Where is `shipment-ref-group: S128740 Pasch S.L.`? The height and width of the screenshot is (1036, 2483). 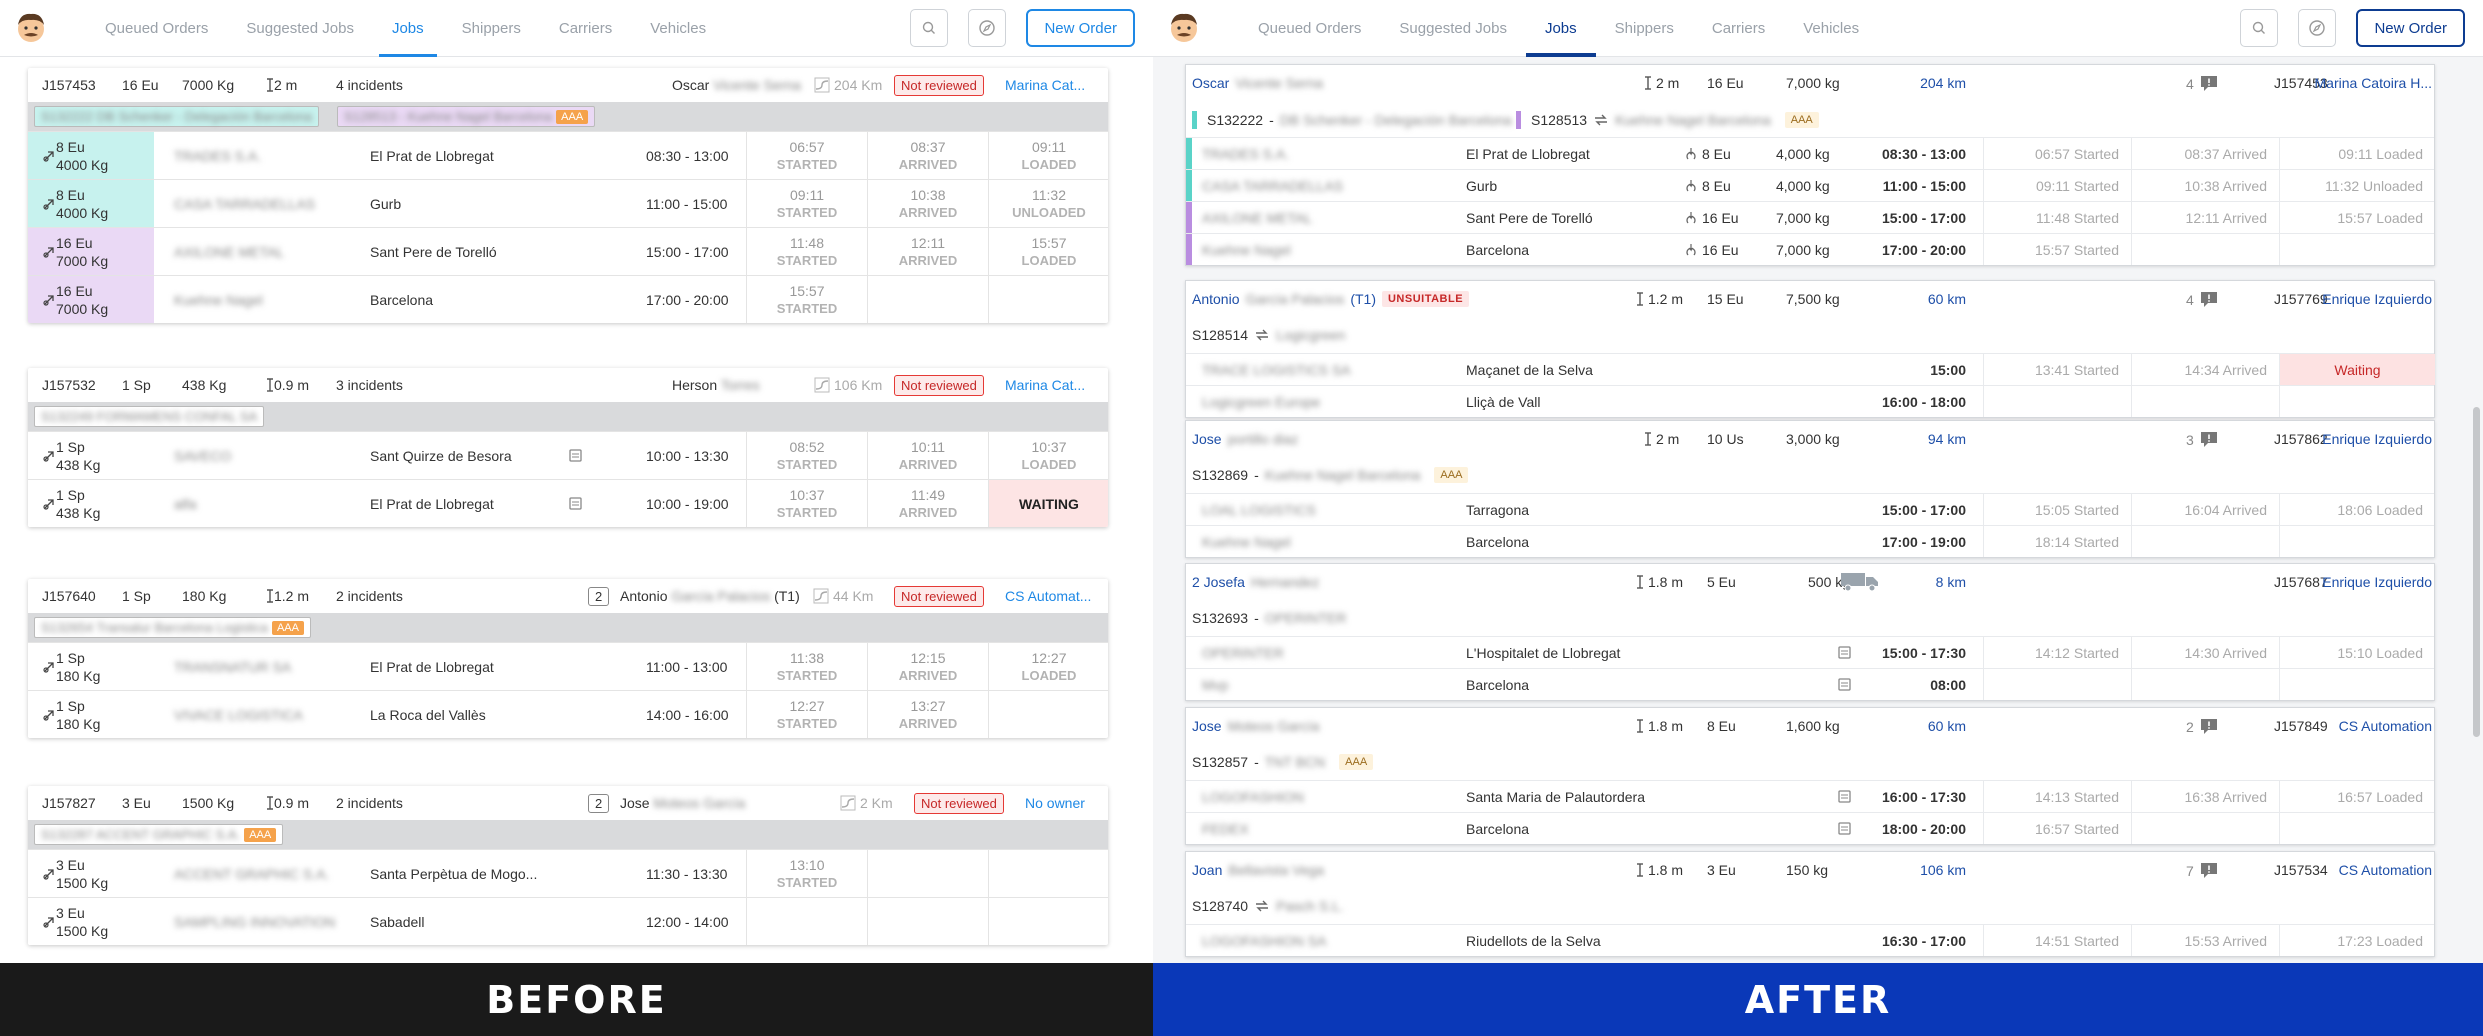 shipment-ref-group: S128740 Pasch S.L. is located at coordinates (1268, 906).